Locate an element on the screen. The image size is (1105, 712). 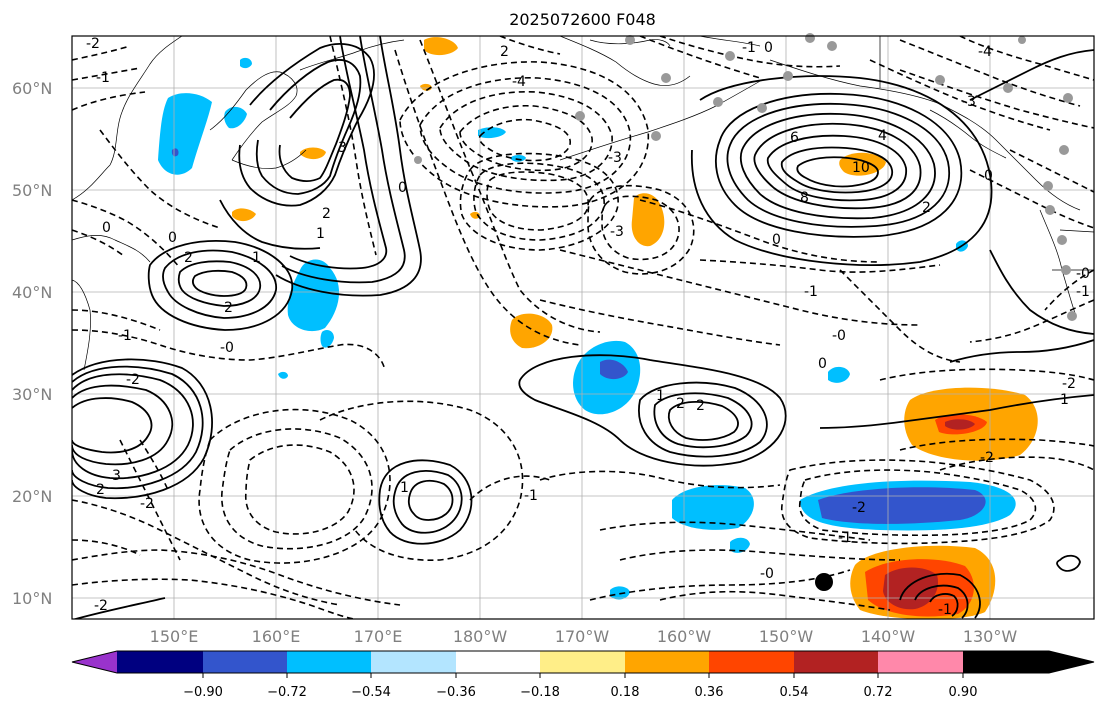
contour-label: 6 is located at coordinates (794, 138).